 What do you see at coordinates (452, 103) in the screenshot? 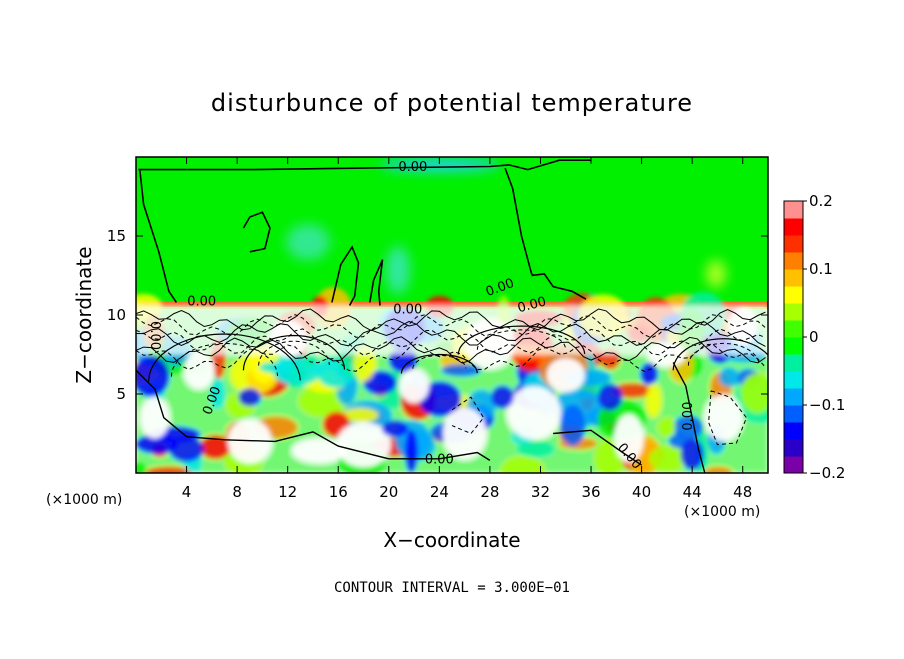
I see `chart-title: disturbunce of potential temperature` at bounding box center [452, 103].